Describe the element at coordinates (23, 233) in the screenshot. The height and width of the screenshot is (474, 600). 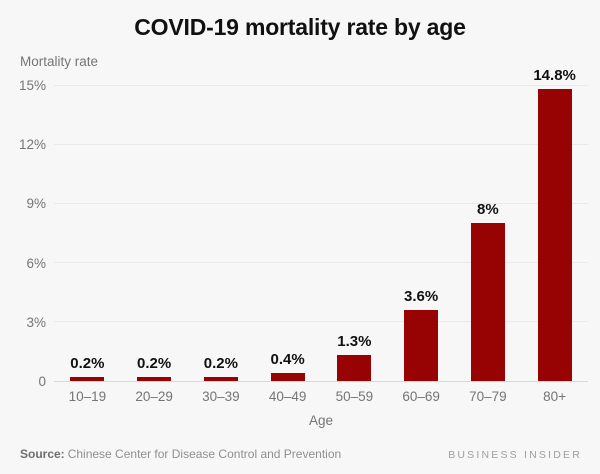
I see `y-axis-tick-labels: 0 3% 6% 9% 12% 15%` at that location.